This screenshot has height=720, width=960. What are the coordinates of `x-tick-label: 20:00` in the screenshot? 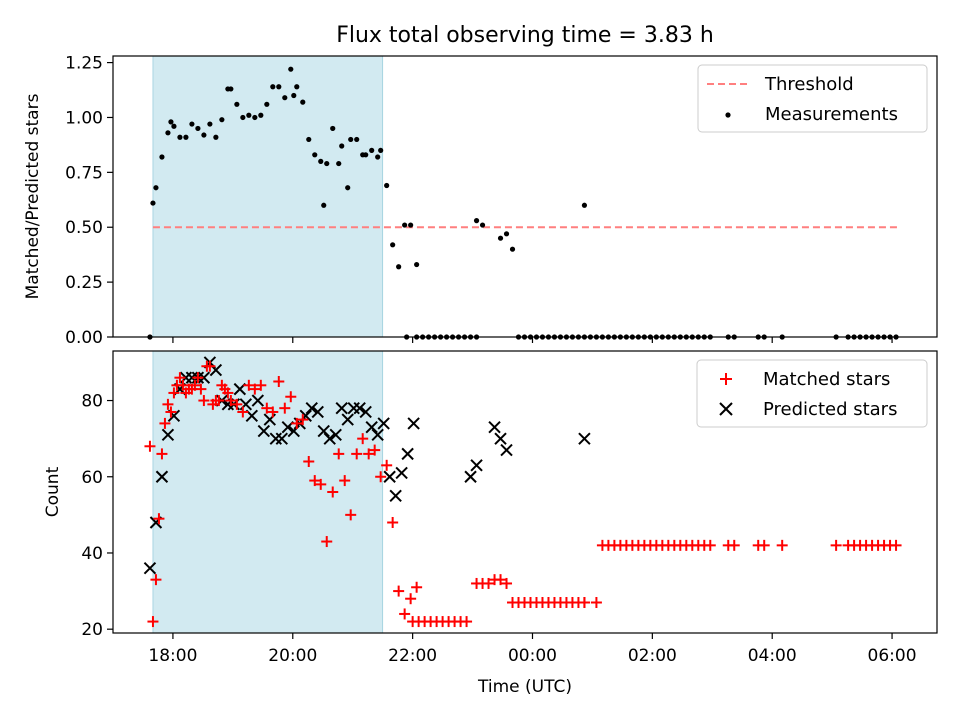 It's located at (292, 656).